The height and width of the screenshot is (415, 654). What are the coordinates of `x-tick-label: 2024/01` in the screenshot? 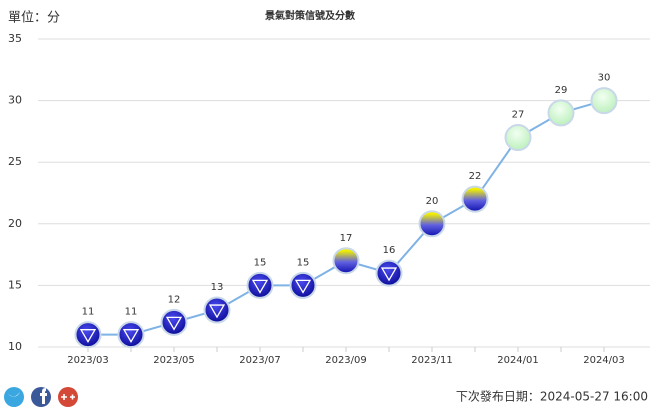 It's located at (518, 360).